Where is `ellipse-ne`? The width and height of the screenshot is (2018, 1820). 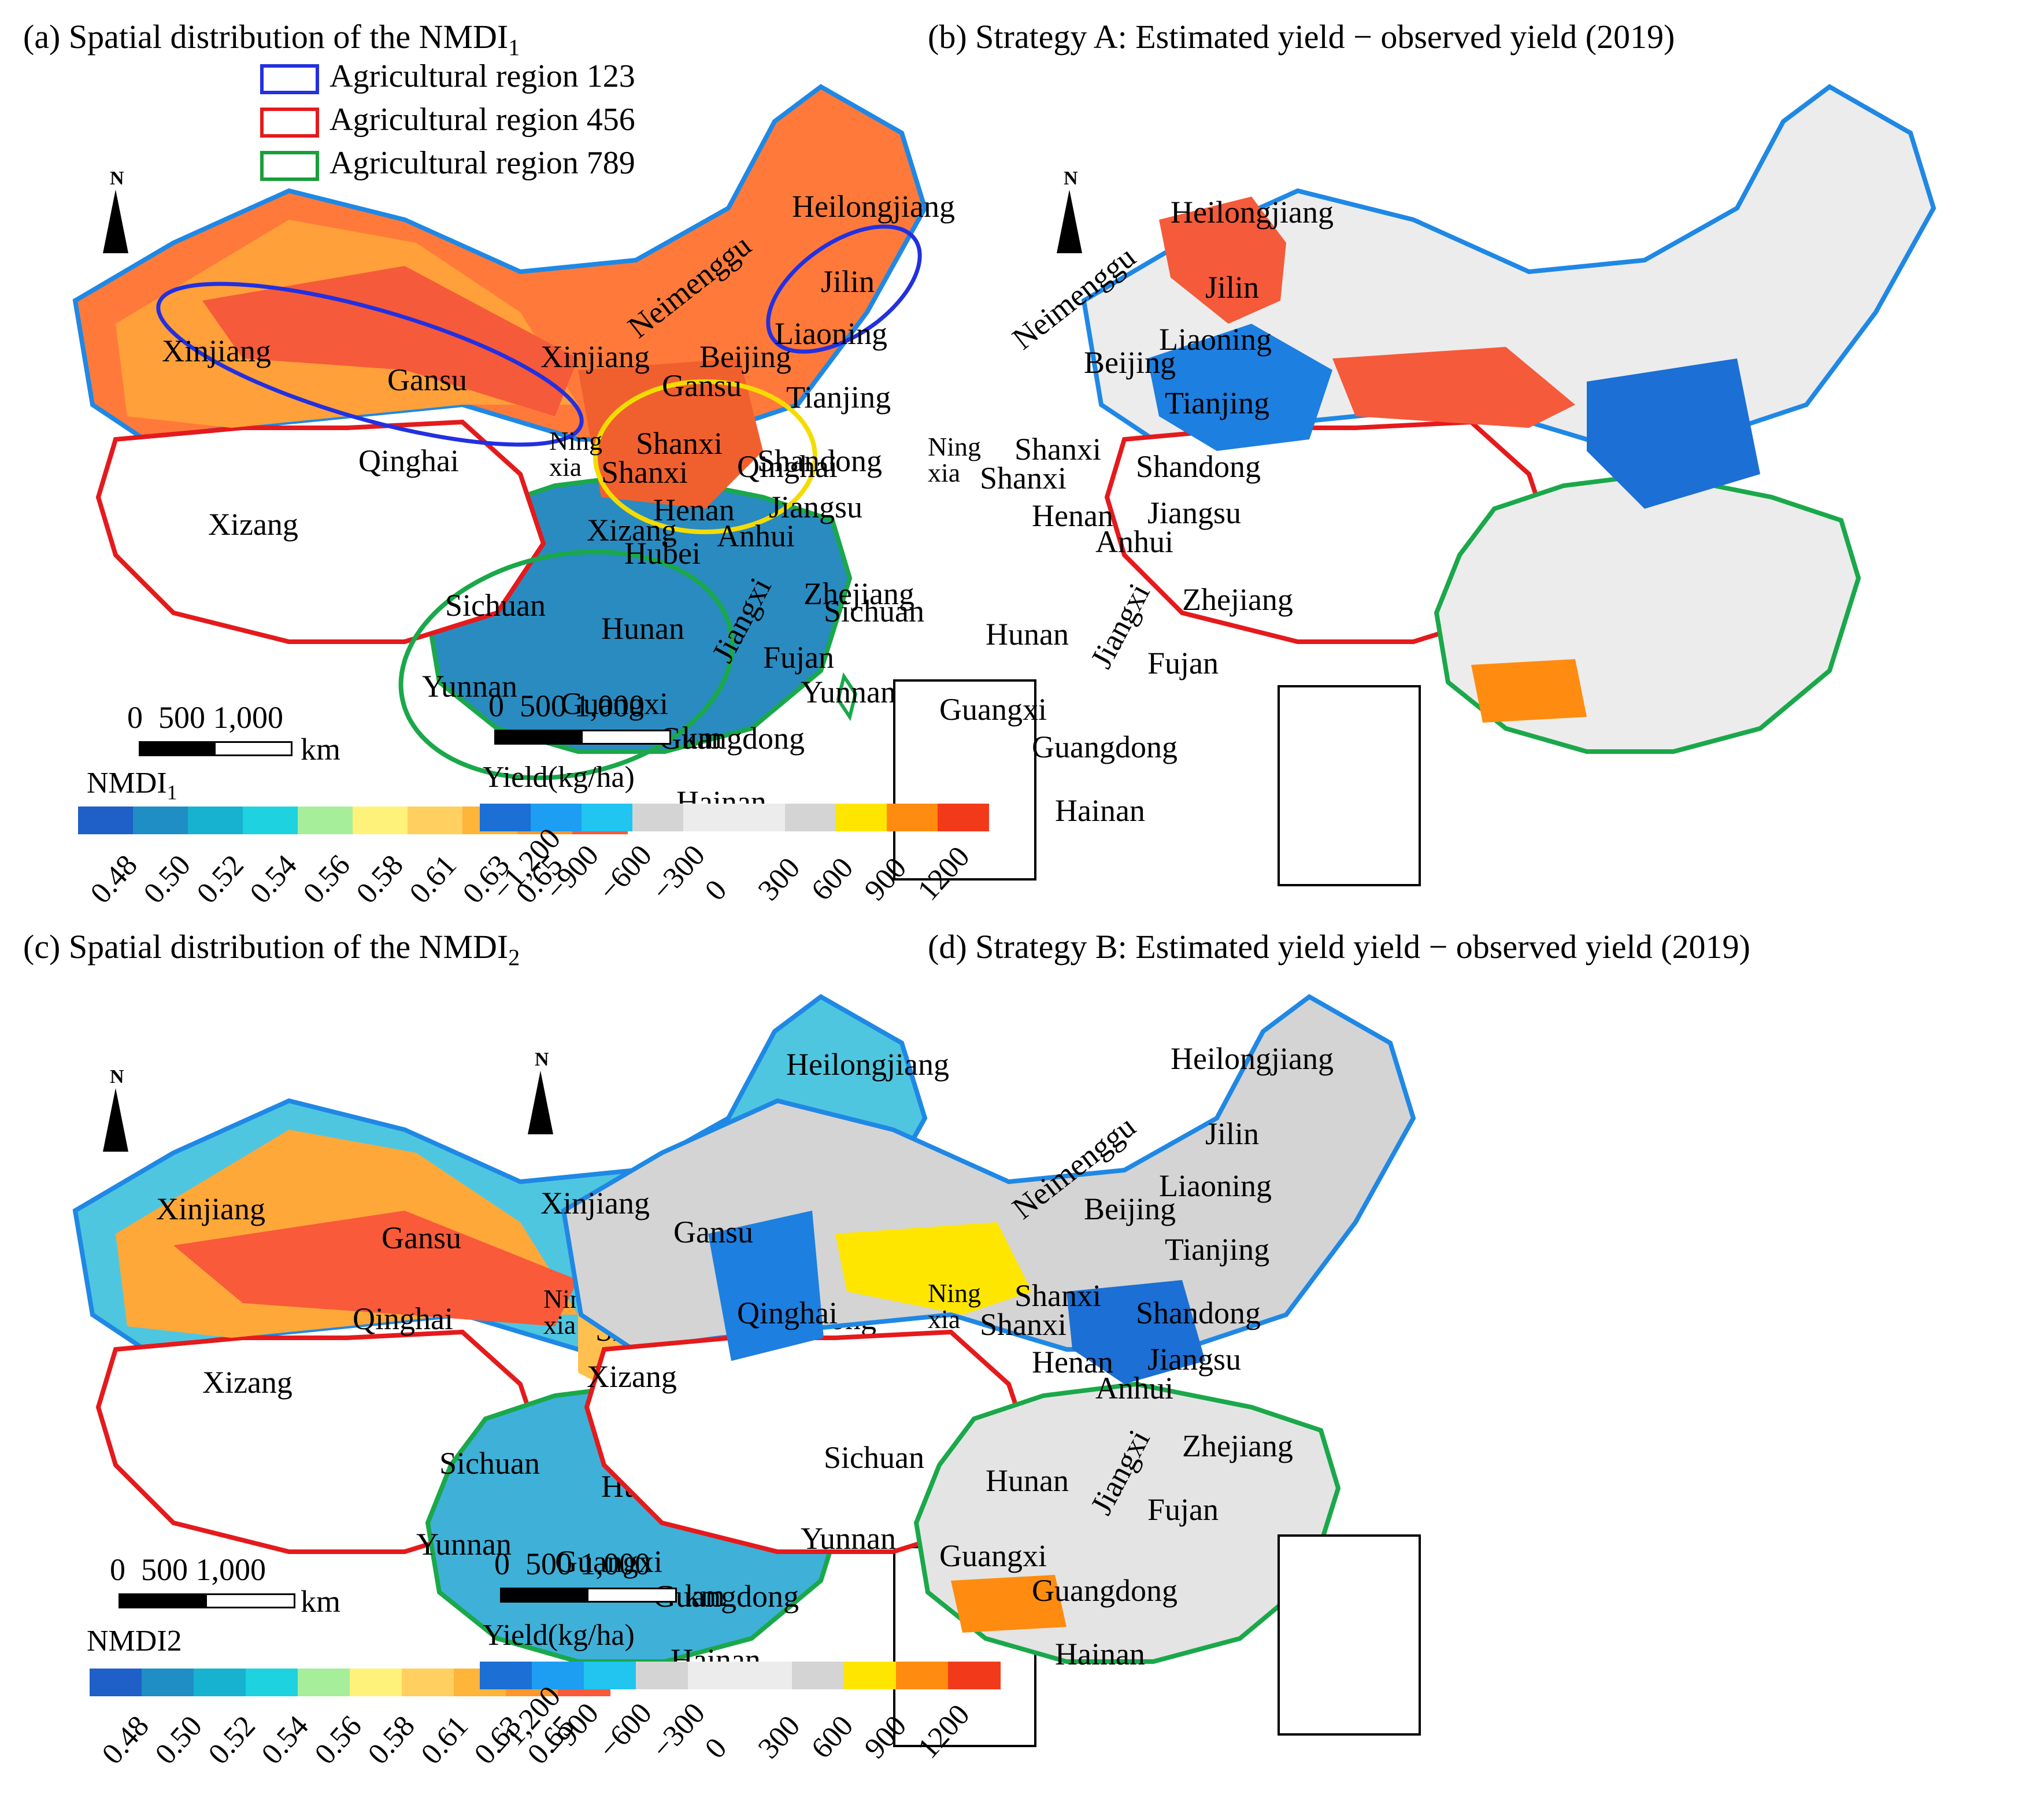
ellipse-ne is located at coordinates (844, 289).